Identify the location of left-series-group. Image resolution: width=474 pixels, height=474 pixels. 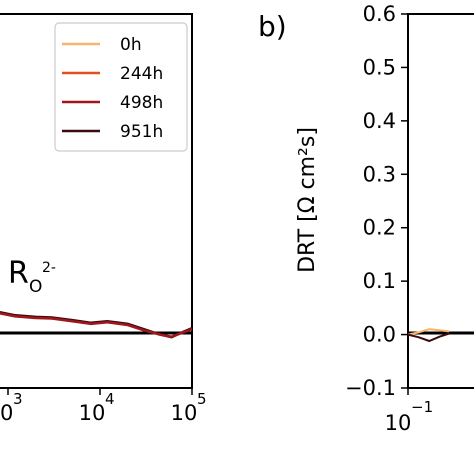
(96, 325).